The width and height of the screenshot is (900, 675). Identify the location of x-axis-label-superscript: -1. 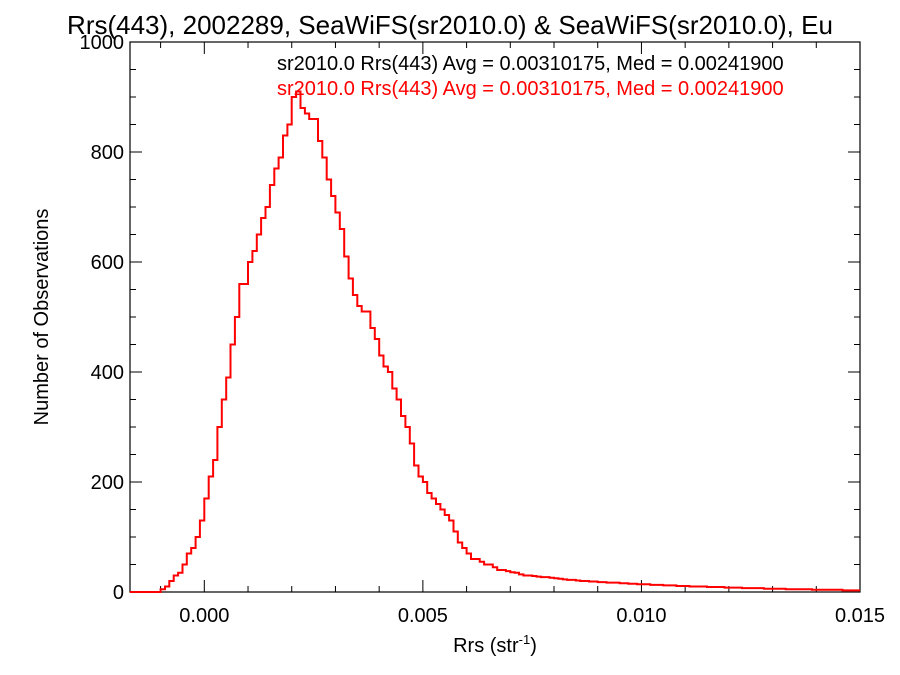
(525, 639).